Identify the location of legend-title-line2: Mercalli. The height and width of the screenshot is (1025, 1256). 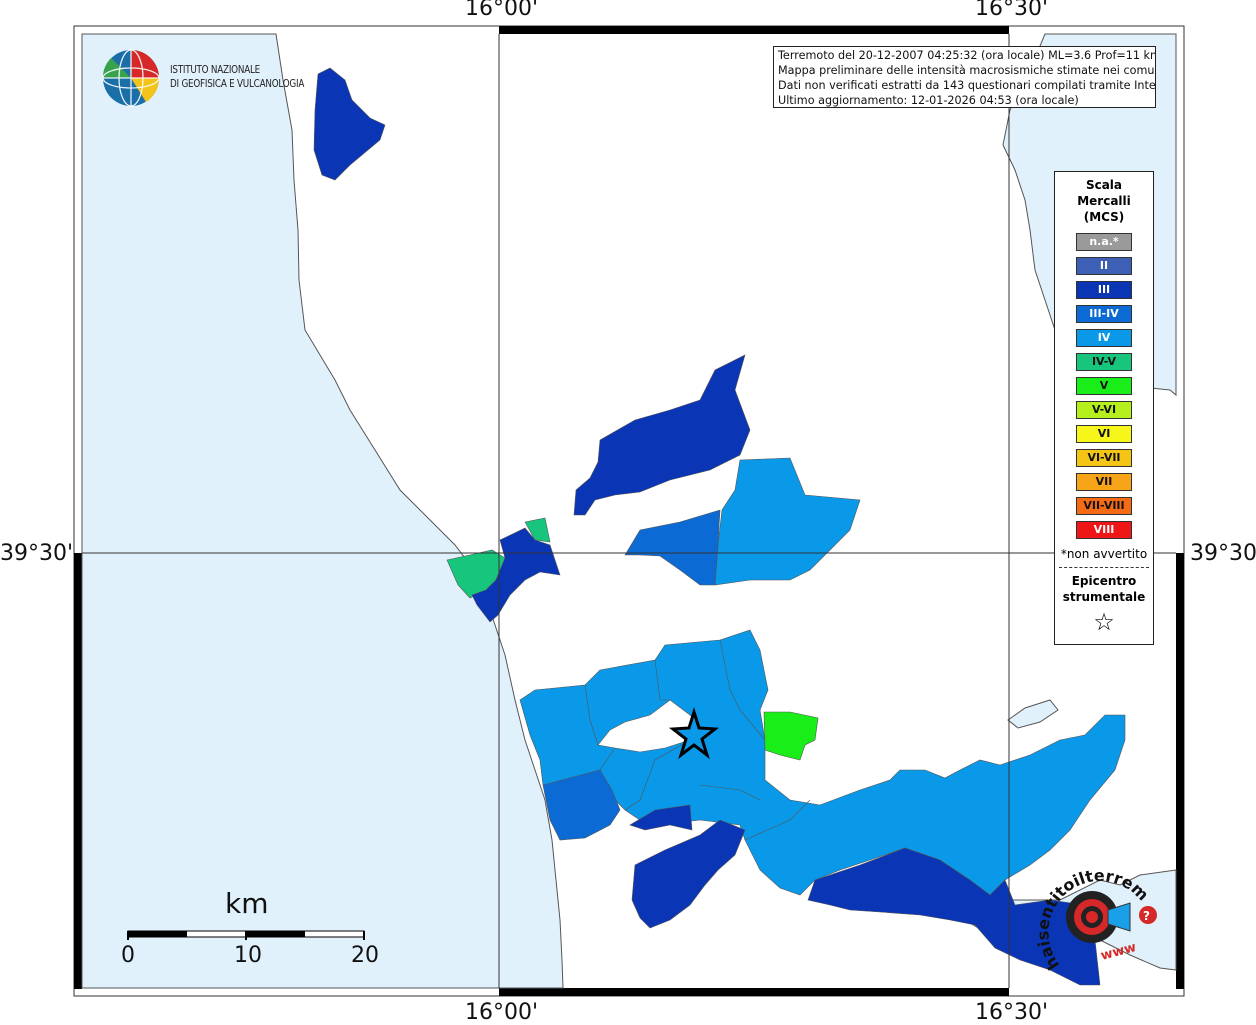
(1104, 201).